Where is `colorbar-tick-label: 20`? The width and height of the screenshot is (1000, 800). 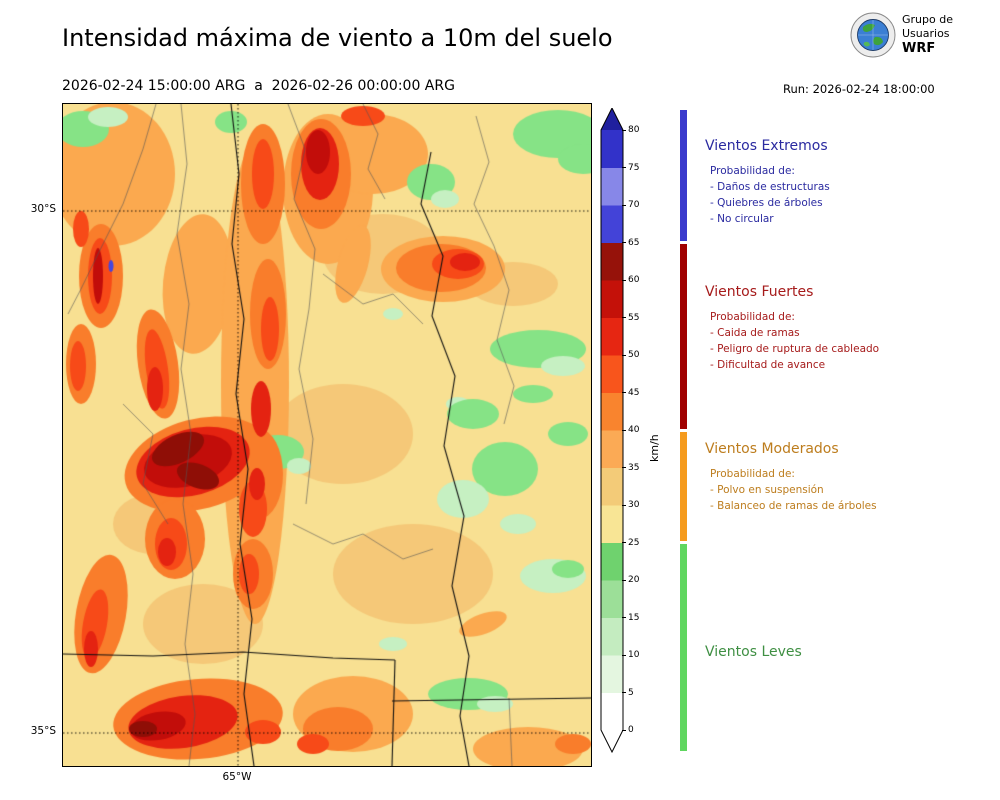 colorbar-tick-label: 20 is located at coordinates (634, 580).